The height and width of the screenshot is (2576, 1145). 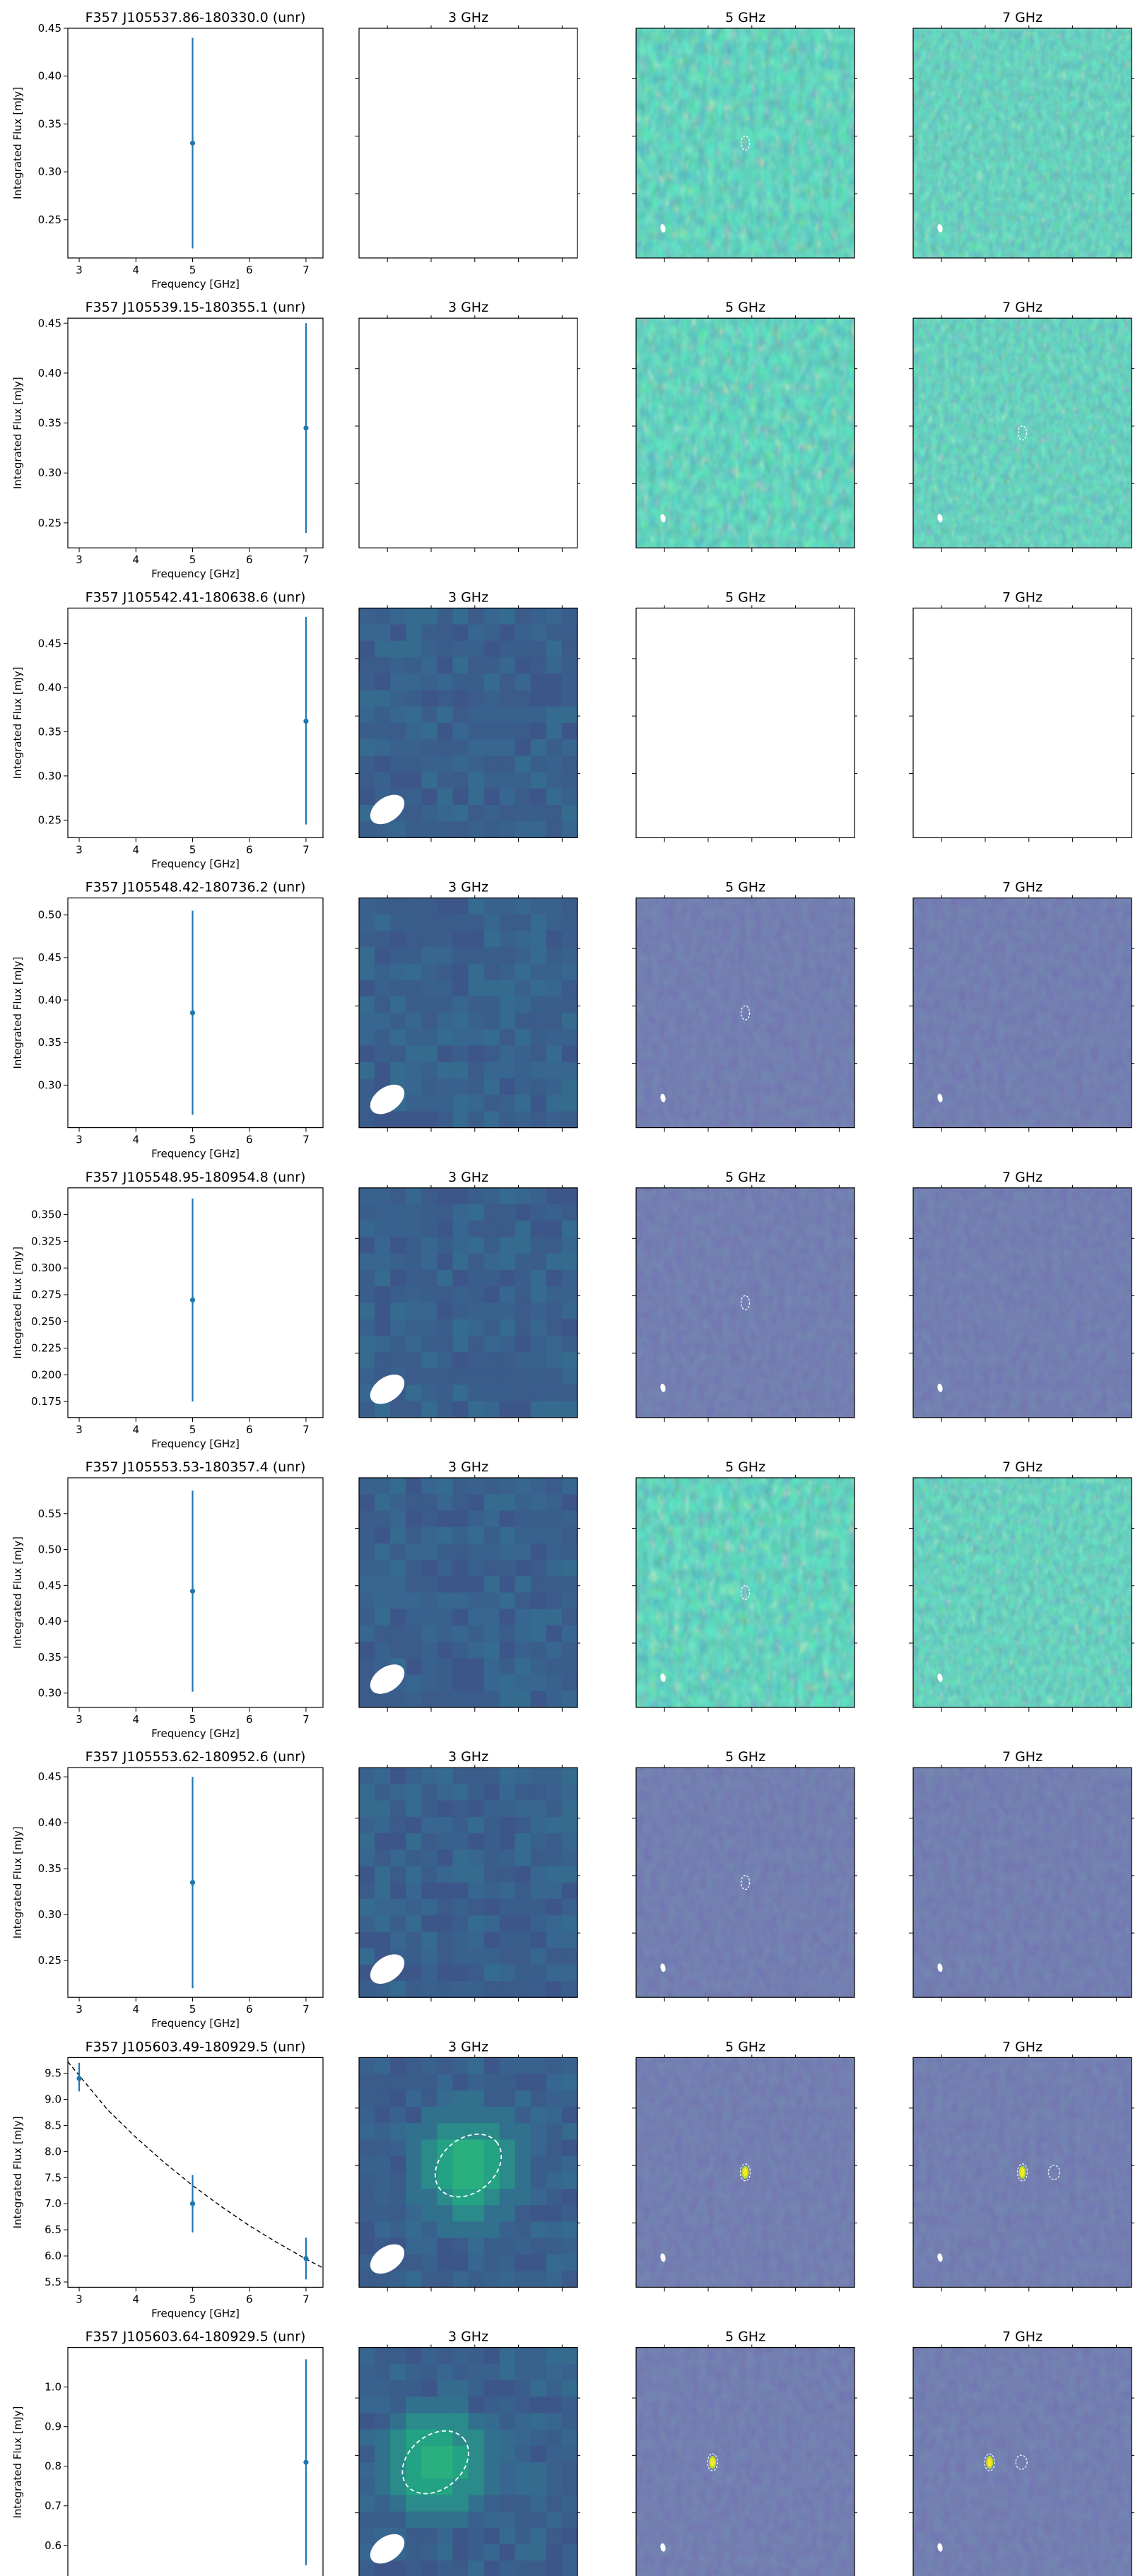 What do you see at coordinates (195, 1882) in the screenshot?
I see `spectrum-frame` at bounding box center [195, 1882].